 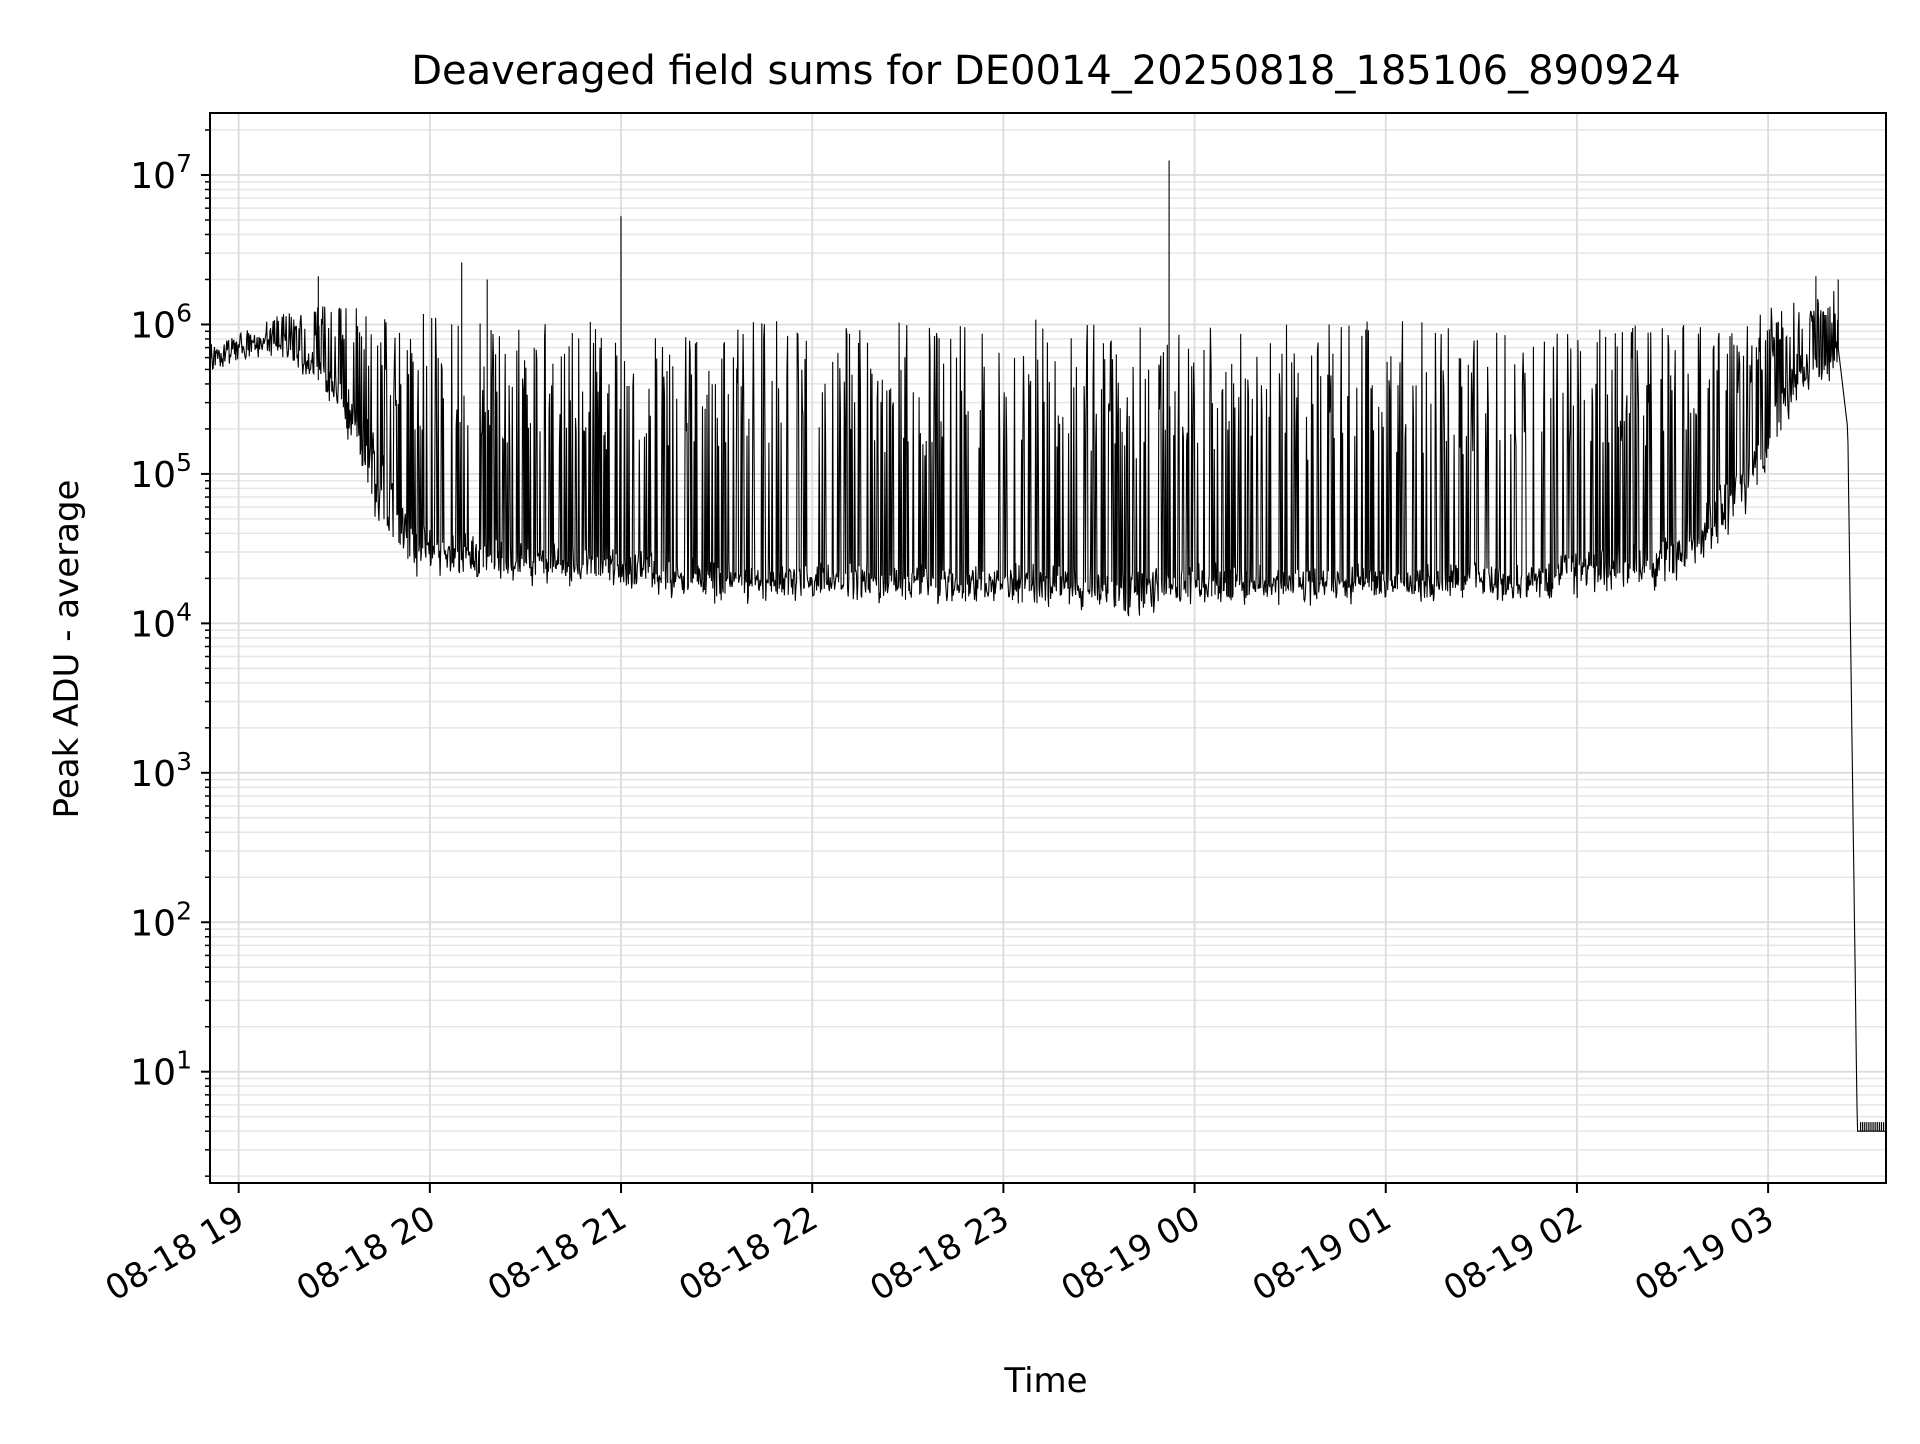 What do you see at coordinates (1045, 1381) in the screenshot?
I see `x-axis-label: Time` at bounding box center [1045, 1381].